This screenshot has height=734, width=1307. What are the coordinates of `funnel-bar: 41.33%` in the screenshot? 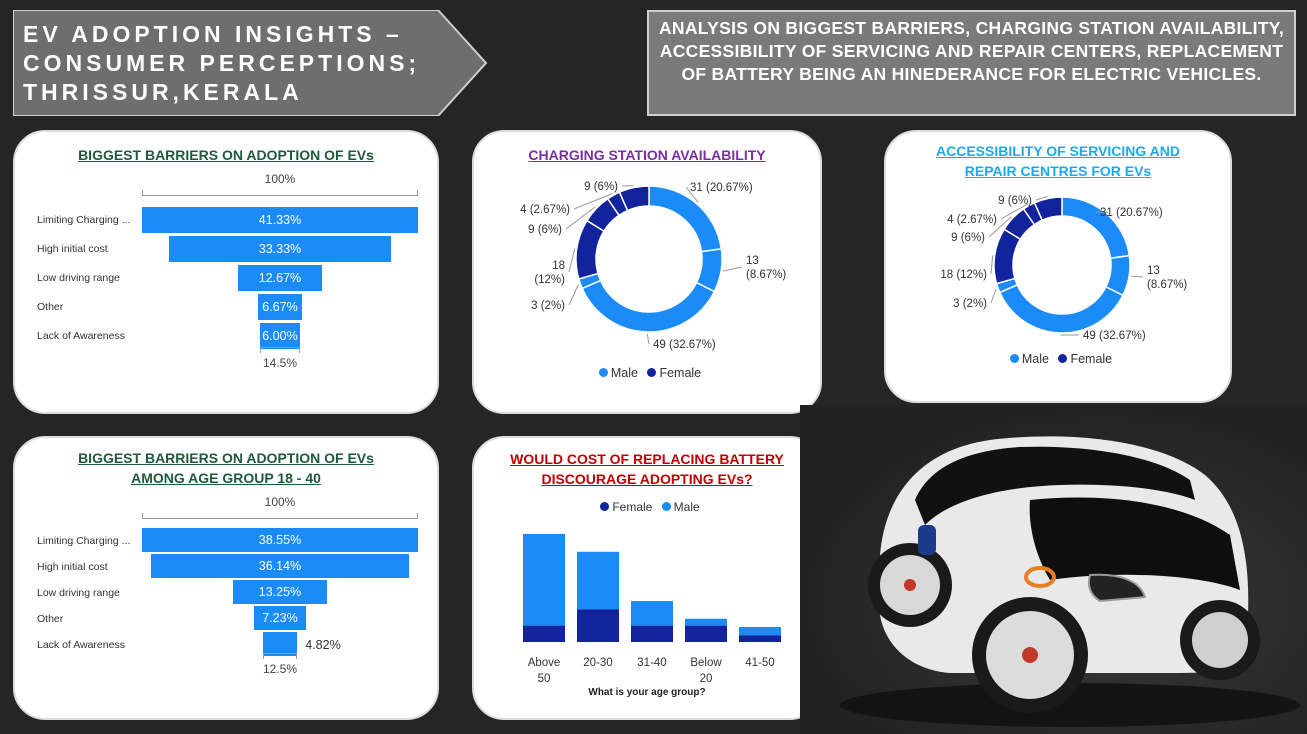 It's located at (280, 220).